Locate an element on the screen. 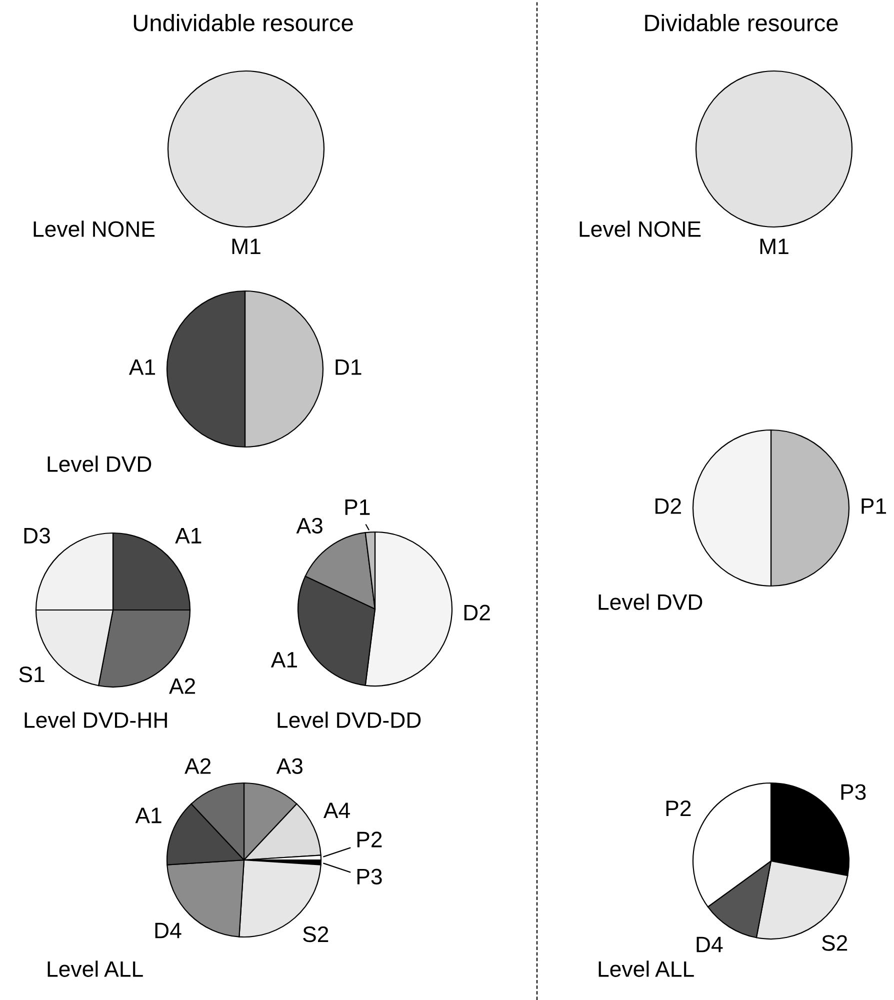 Image resolution: width=894 pixels, height=1000 pixels. text: Level DVD-HH is located at coordinates (95, 720).